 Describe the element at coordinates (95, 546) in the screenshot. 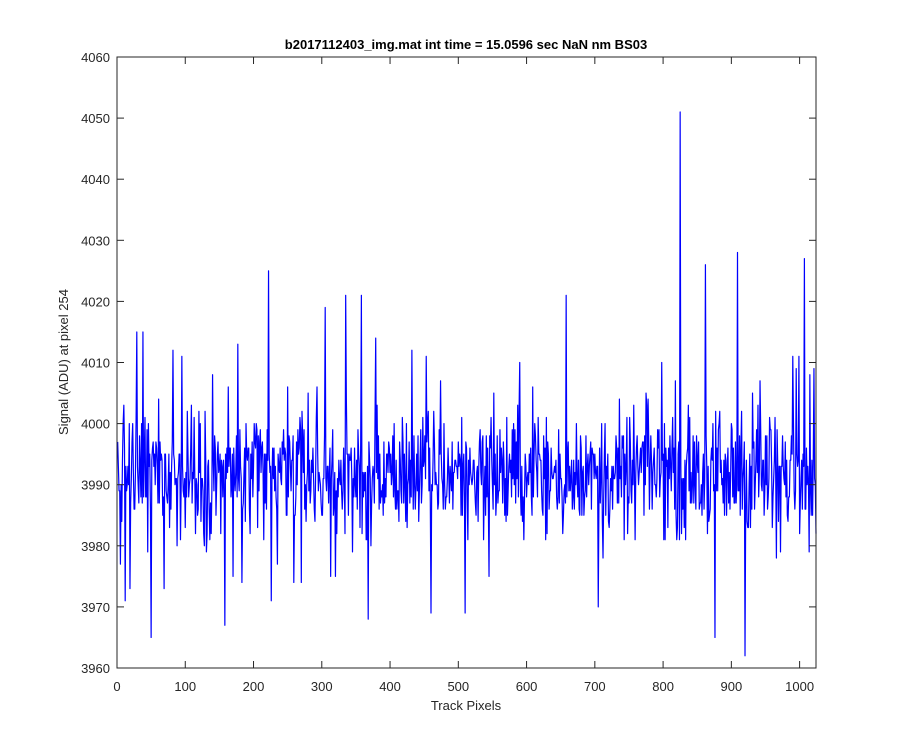

I see `y-tick-label: 3980` at that location.